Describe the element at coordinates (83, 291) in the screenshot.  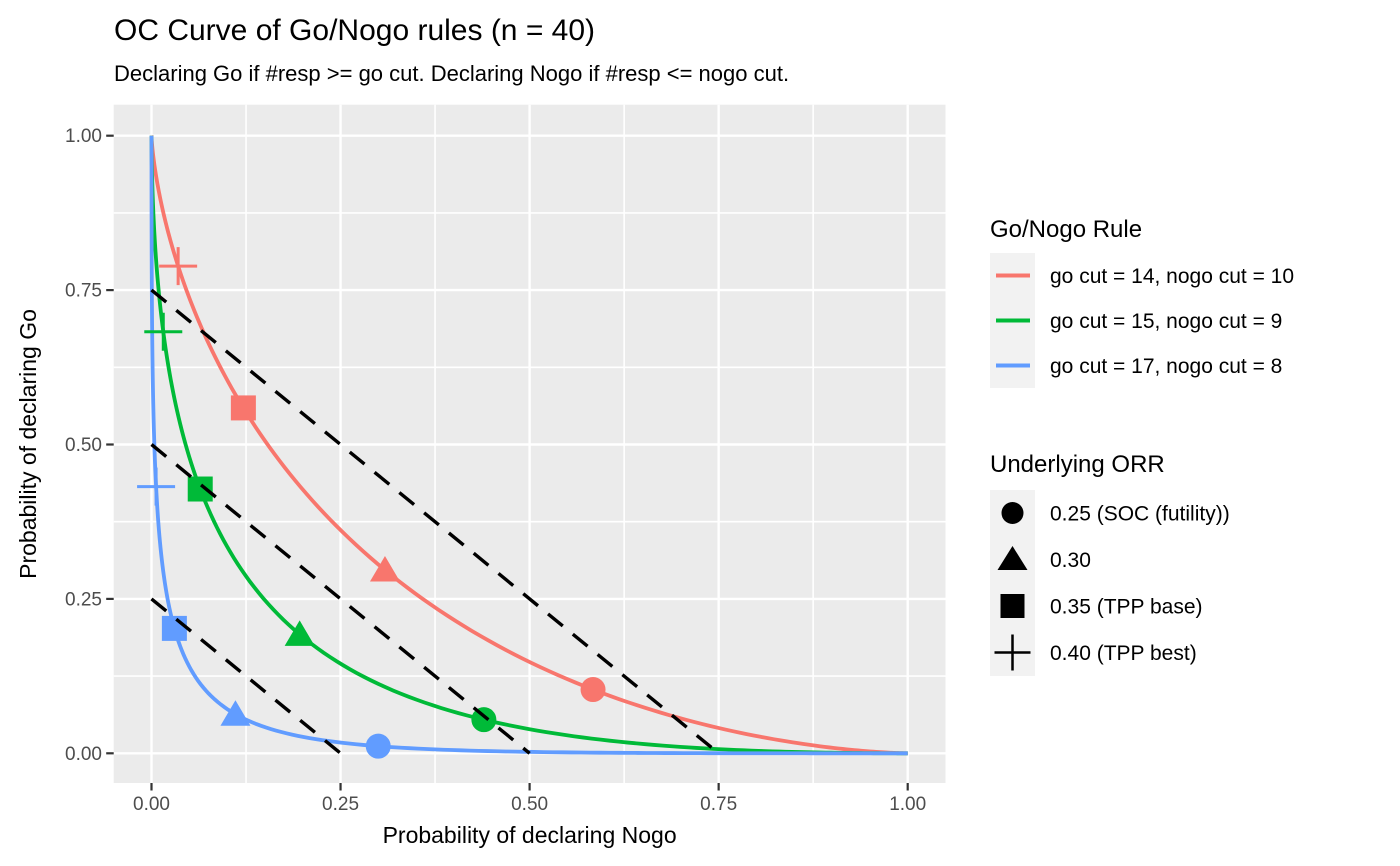
I see `y-tick-label: 0.75` at that location.